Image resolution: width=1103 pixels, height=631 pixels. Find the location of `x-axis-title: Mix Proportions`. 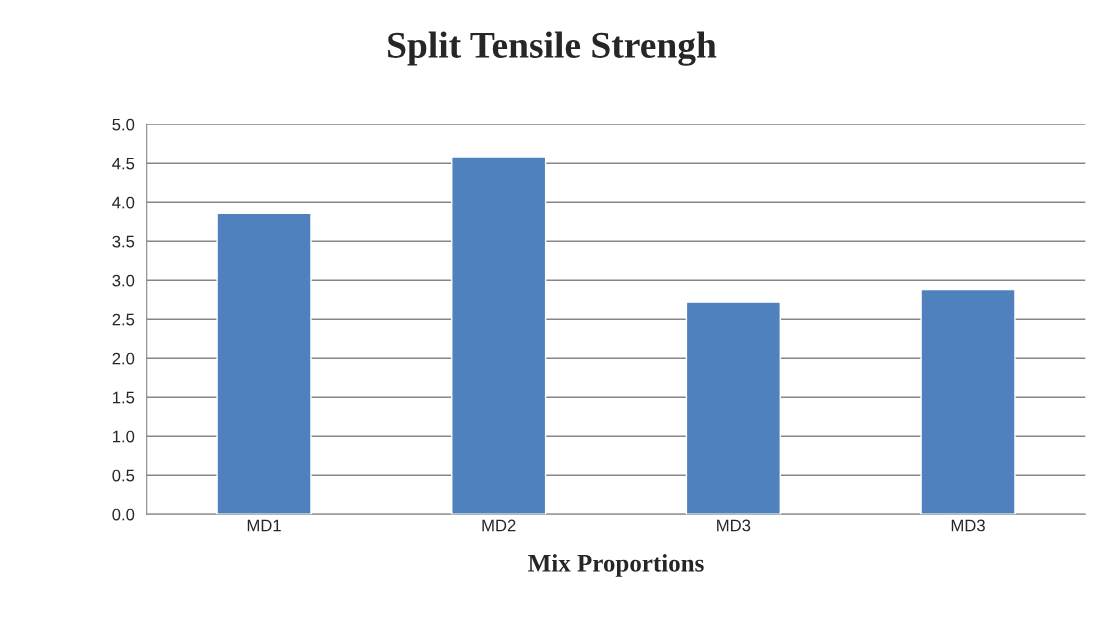

x-axis-title: Mix Proportions is located at coordinates (616, 565).